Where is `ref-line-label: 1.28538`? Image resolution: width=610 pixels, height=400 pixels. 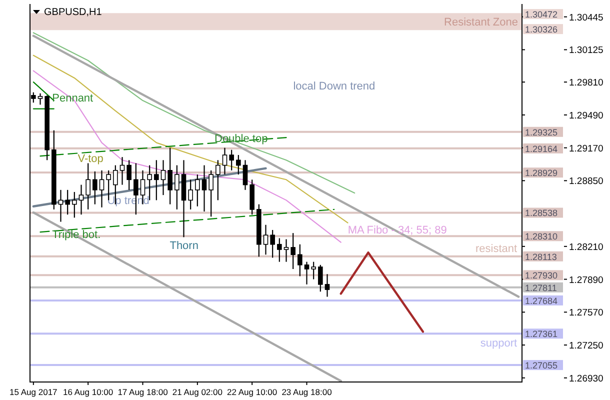 ref-line-label: 1.28538 is located at coordinates (541, 213).